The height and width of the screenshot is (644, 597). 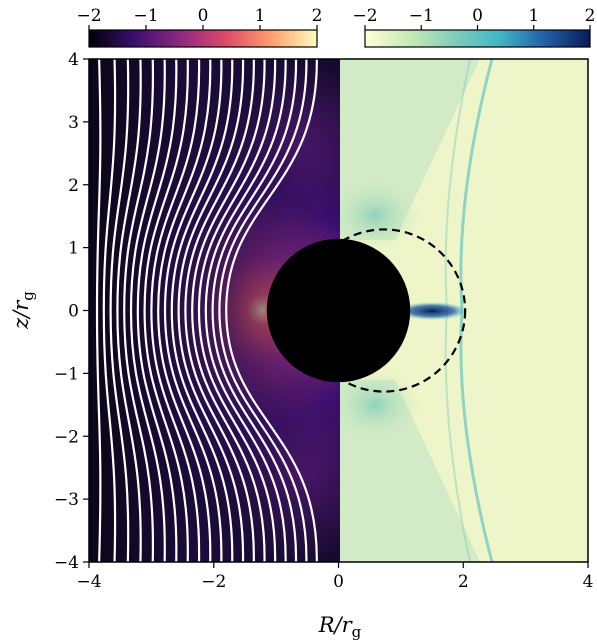 I want to click on x-tick-label: −2, so click(x=213, y=582).